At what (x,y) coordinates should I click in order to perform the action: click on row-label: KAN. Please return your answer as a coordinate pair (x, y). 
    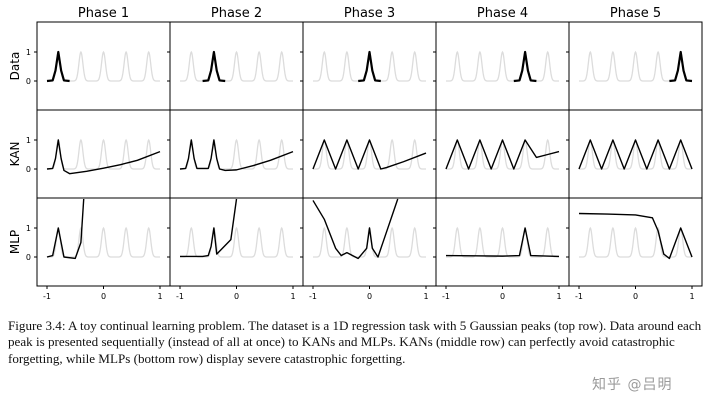
    Looking at the image, I should click on (15, 154).